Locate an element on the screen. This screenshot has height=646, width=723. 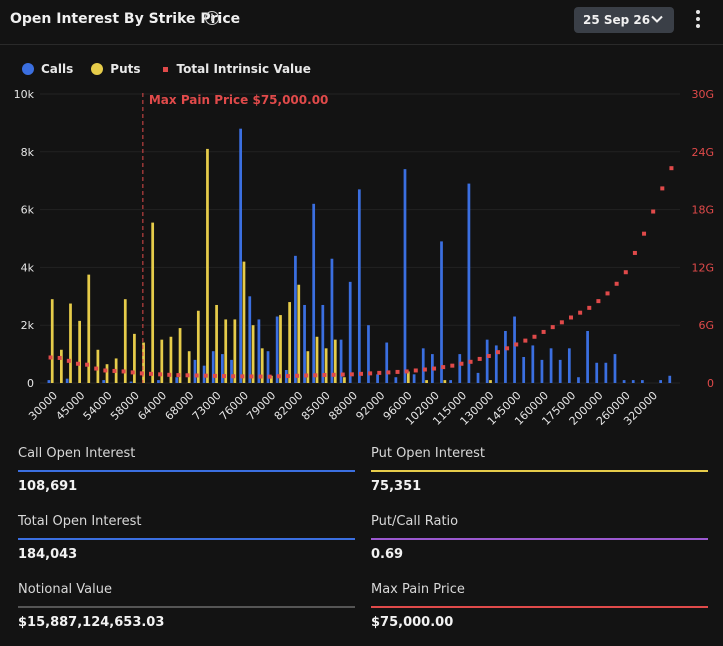
stat-value: 0.69 is located at coordinates (387, 554).